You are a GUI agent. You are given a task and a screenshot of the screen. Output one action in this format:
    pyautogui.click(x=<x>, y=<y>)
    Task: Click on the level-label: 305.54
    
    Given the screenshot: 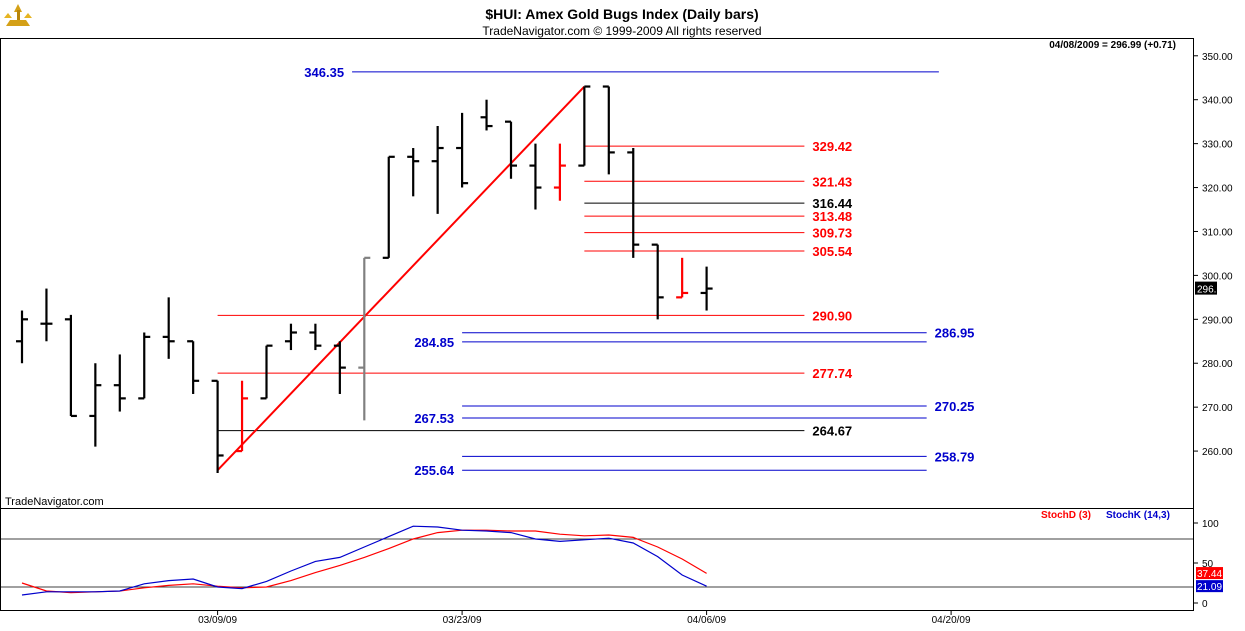 What is the action you would take?
    pyautogui.click(x=832, y=251)
    